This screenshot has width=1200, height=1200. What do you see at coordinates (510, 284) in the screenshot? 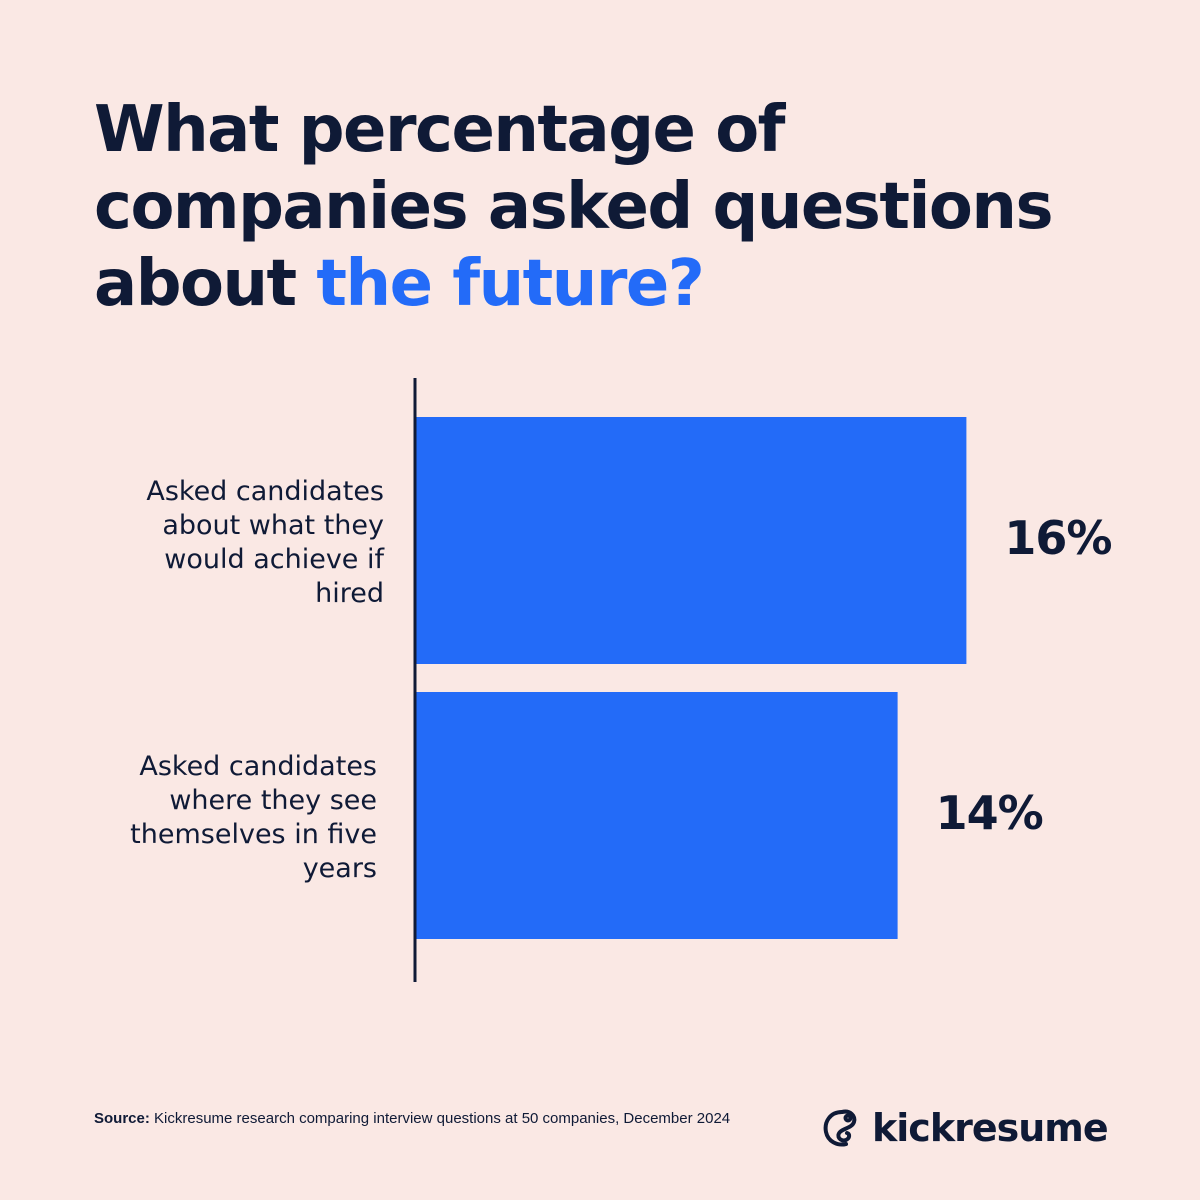
I see `title-highlight: the future?` at bounding box center [510, 284].